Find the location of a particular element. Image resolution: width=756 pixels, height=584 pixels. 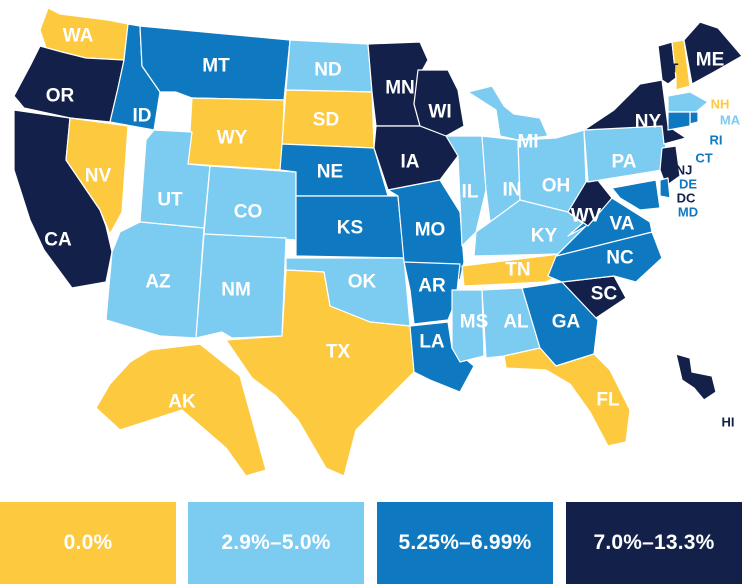

state-label-ok: OK is located at coordinates (362, 282).